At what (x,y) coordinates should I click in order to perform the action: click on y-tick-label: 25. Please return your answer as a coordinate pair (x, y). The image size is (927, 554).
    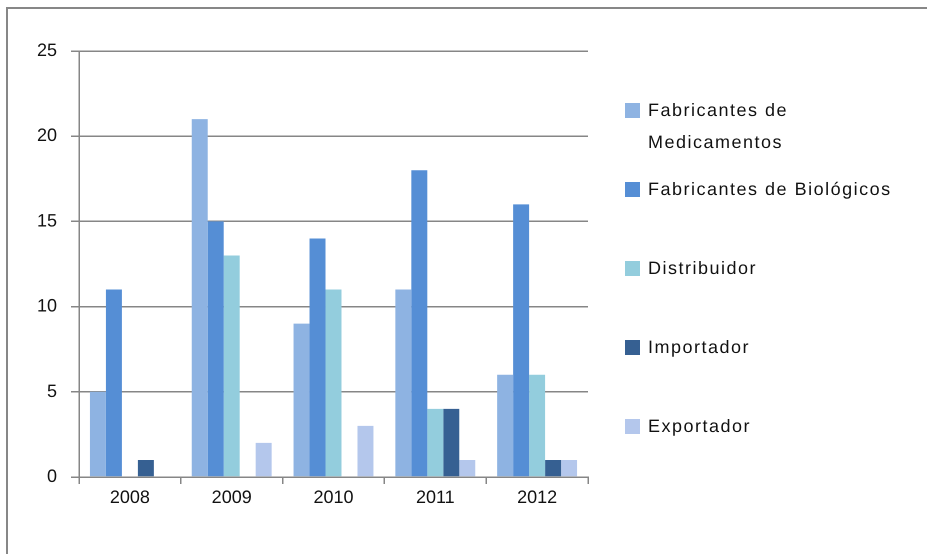
    Looking at the image, I should click on (46, 50).